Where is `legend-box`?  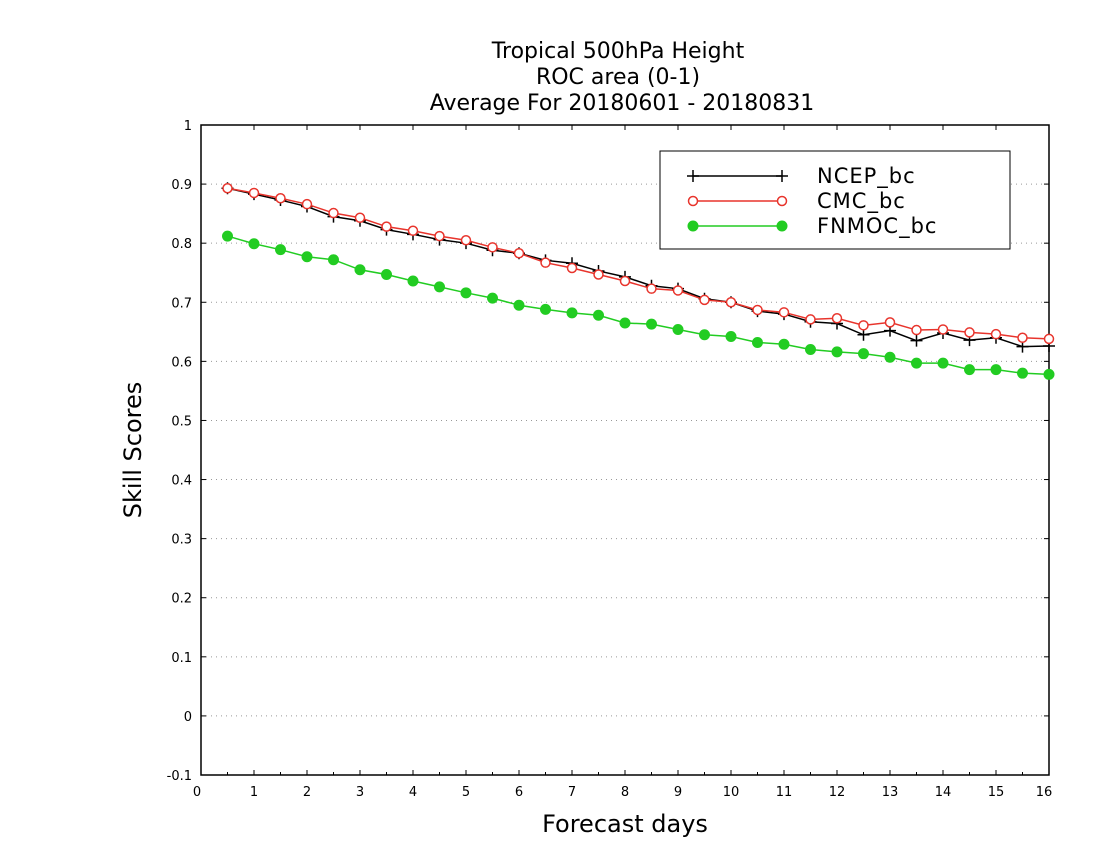 legend-box is located at coordinates (835, 200).